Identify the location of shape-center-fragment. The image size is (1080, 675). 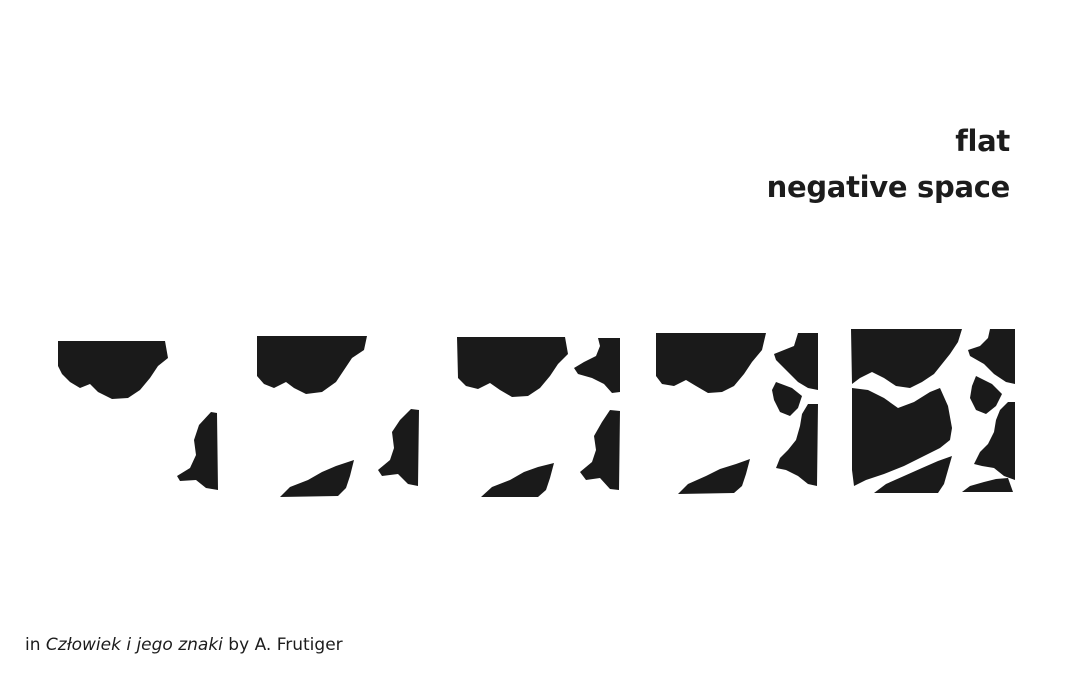
(902, 437).